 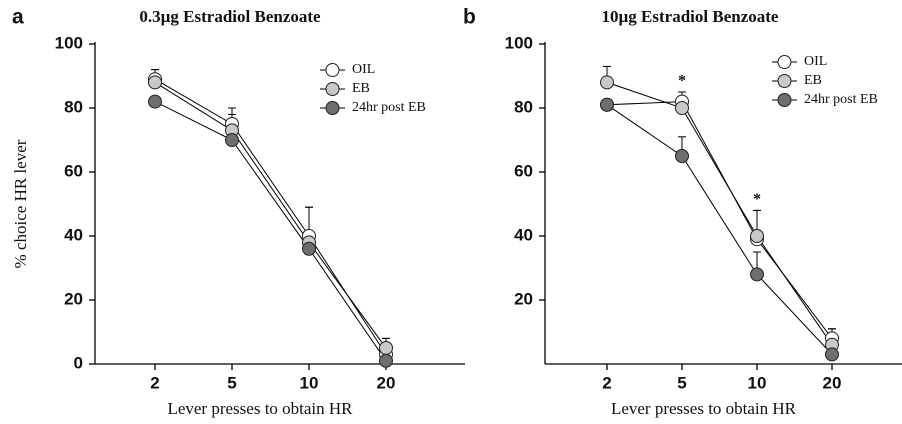 What do you see at coordinates (20, 203) in the screenshot?
I see `y-axis-label: % choice HR lever` at bounding box center [20, 203].